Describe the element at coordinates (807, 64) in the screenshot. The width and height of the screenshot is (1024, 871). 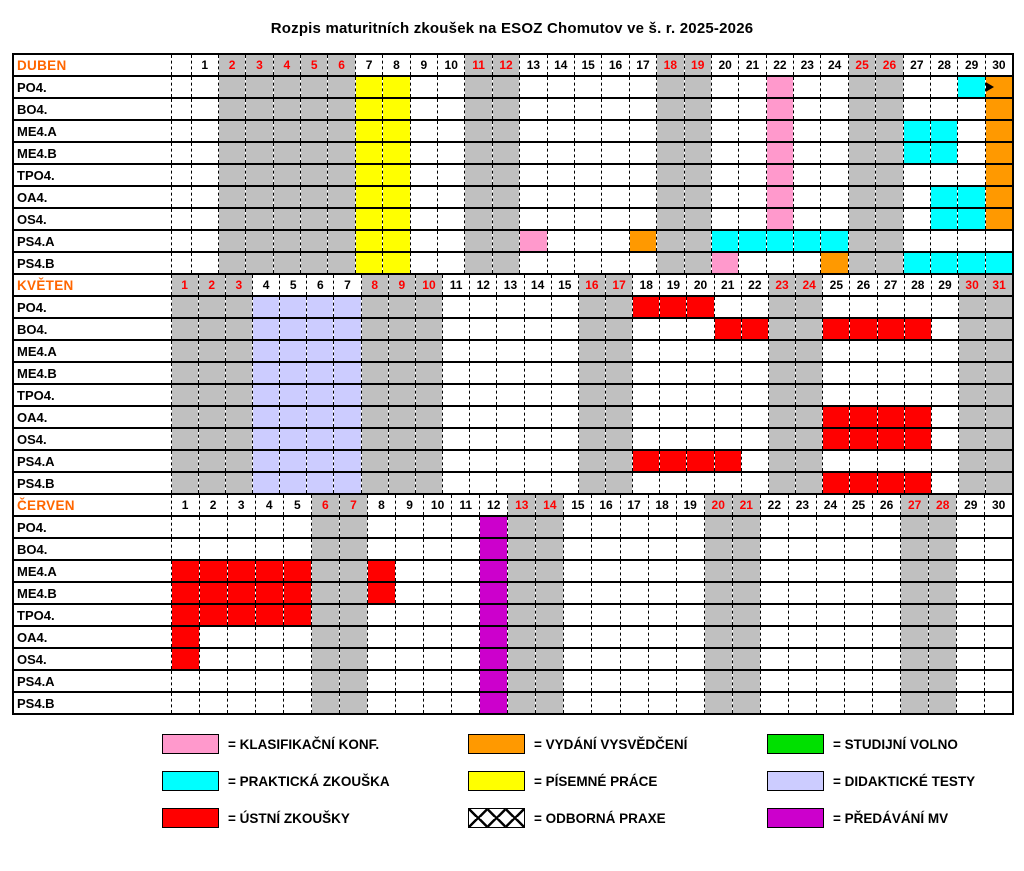
I see `day-header: 23` at that location.